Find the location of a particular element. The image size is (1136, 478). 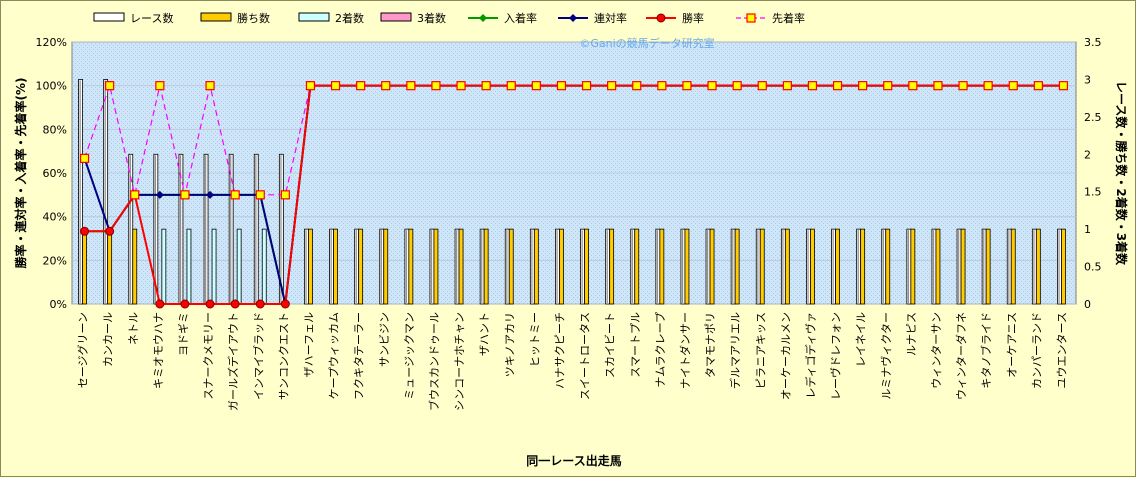

category-label: ユウエンタース is located at coordinates (1061, 350).